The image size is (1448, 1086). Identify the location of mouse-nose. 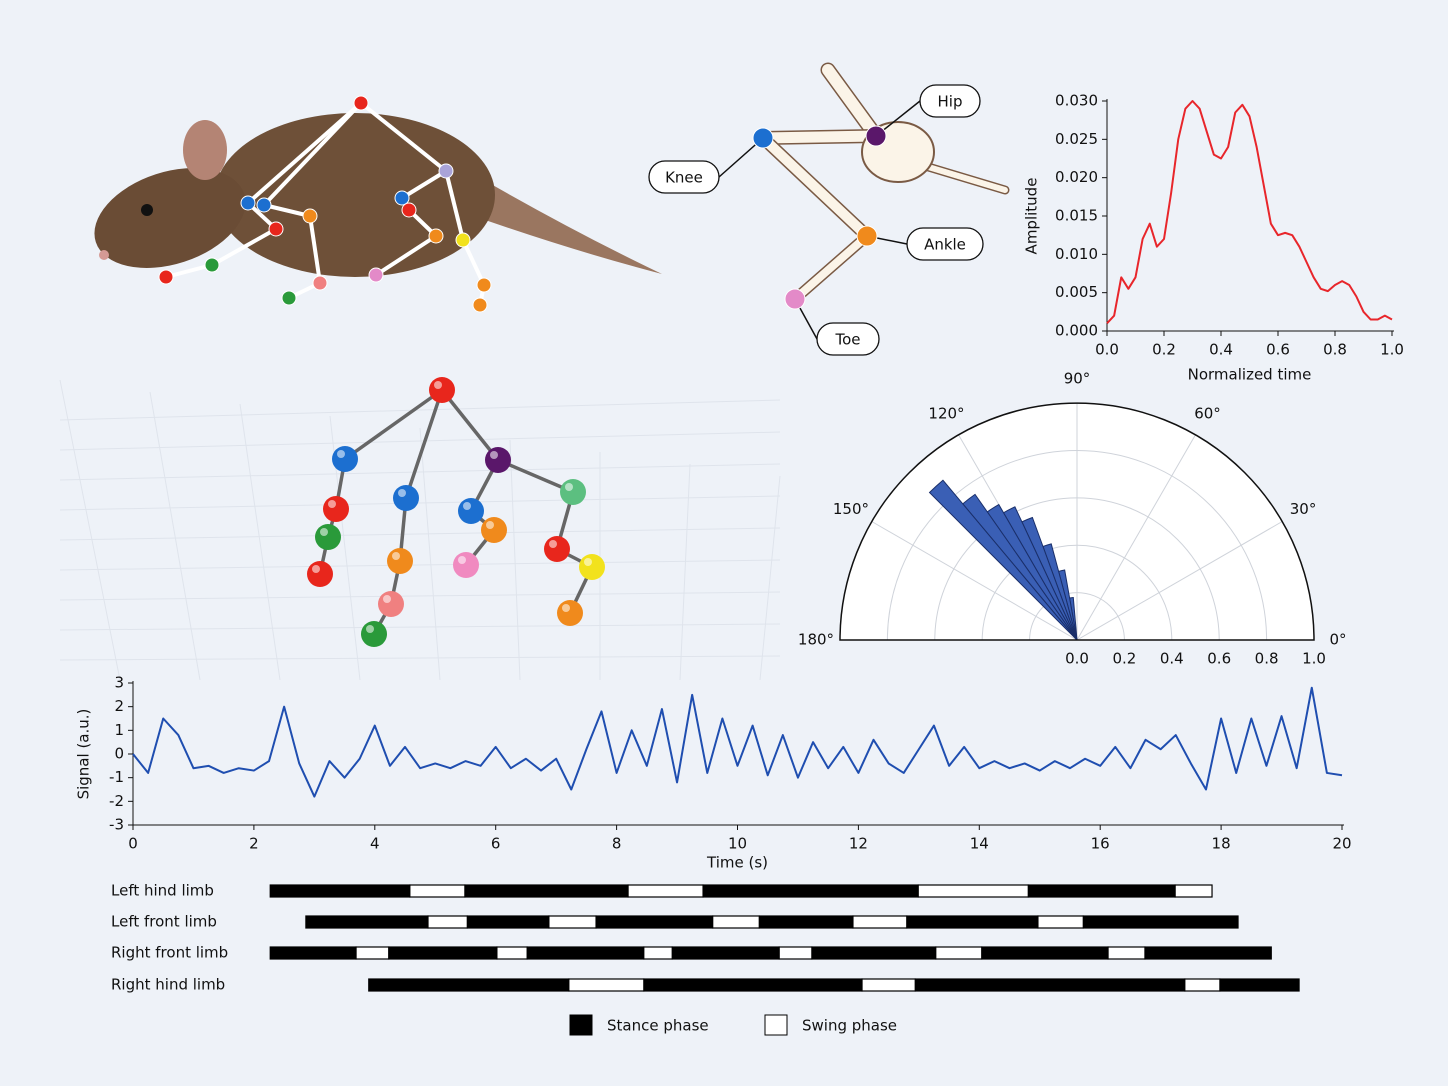
(104, 255).